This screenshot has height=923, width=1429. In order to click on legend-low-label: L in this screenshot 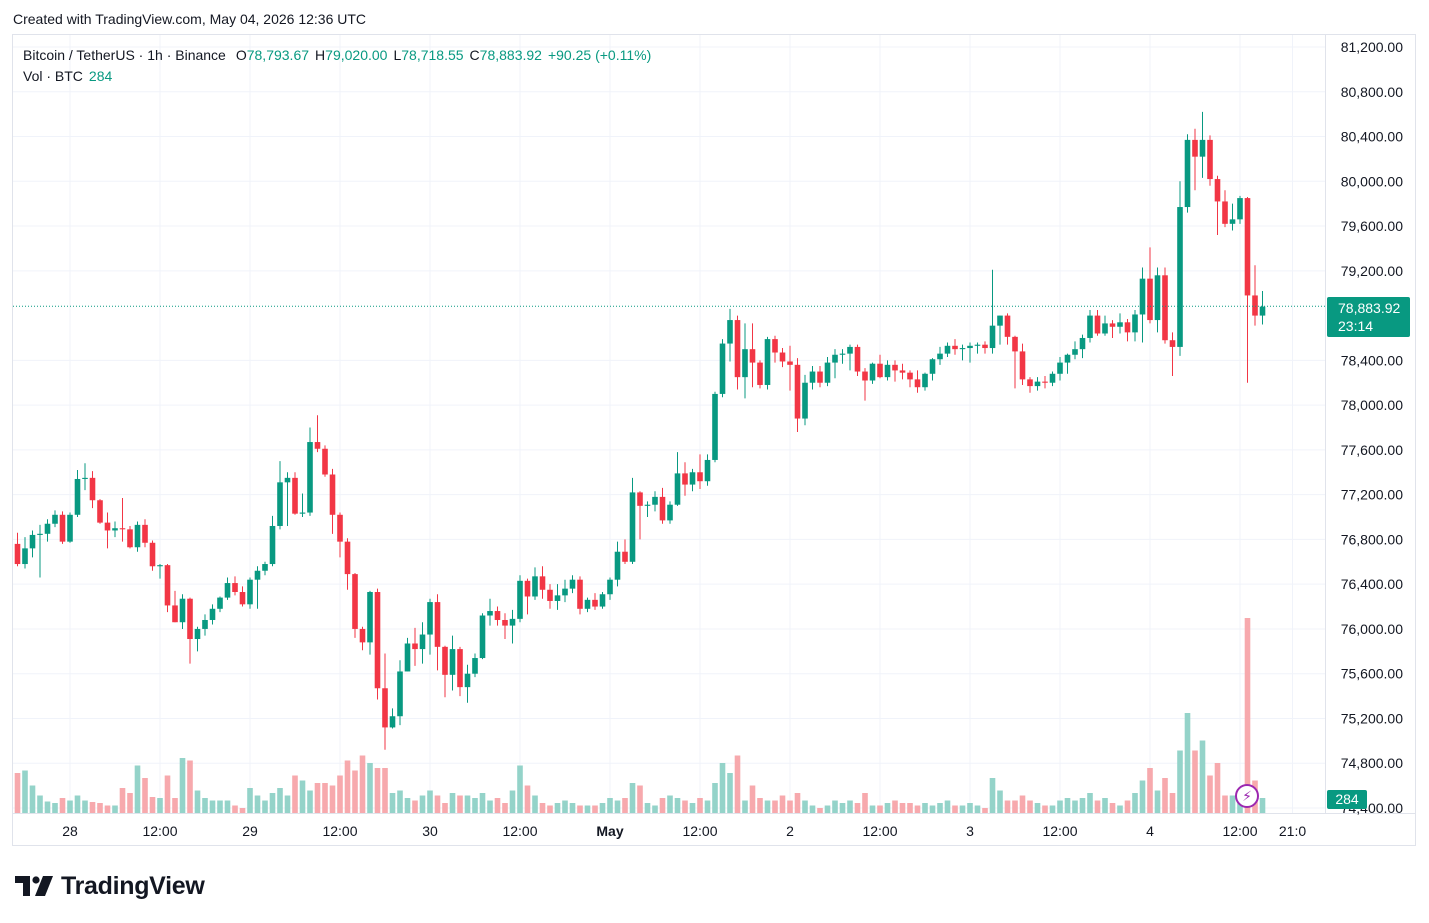, I will do `click(397, 55)`.